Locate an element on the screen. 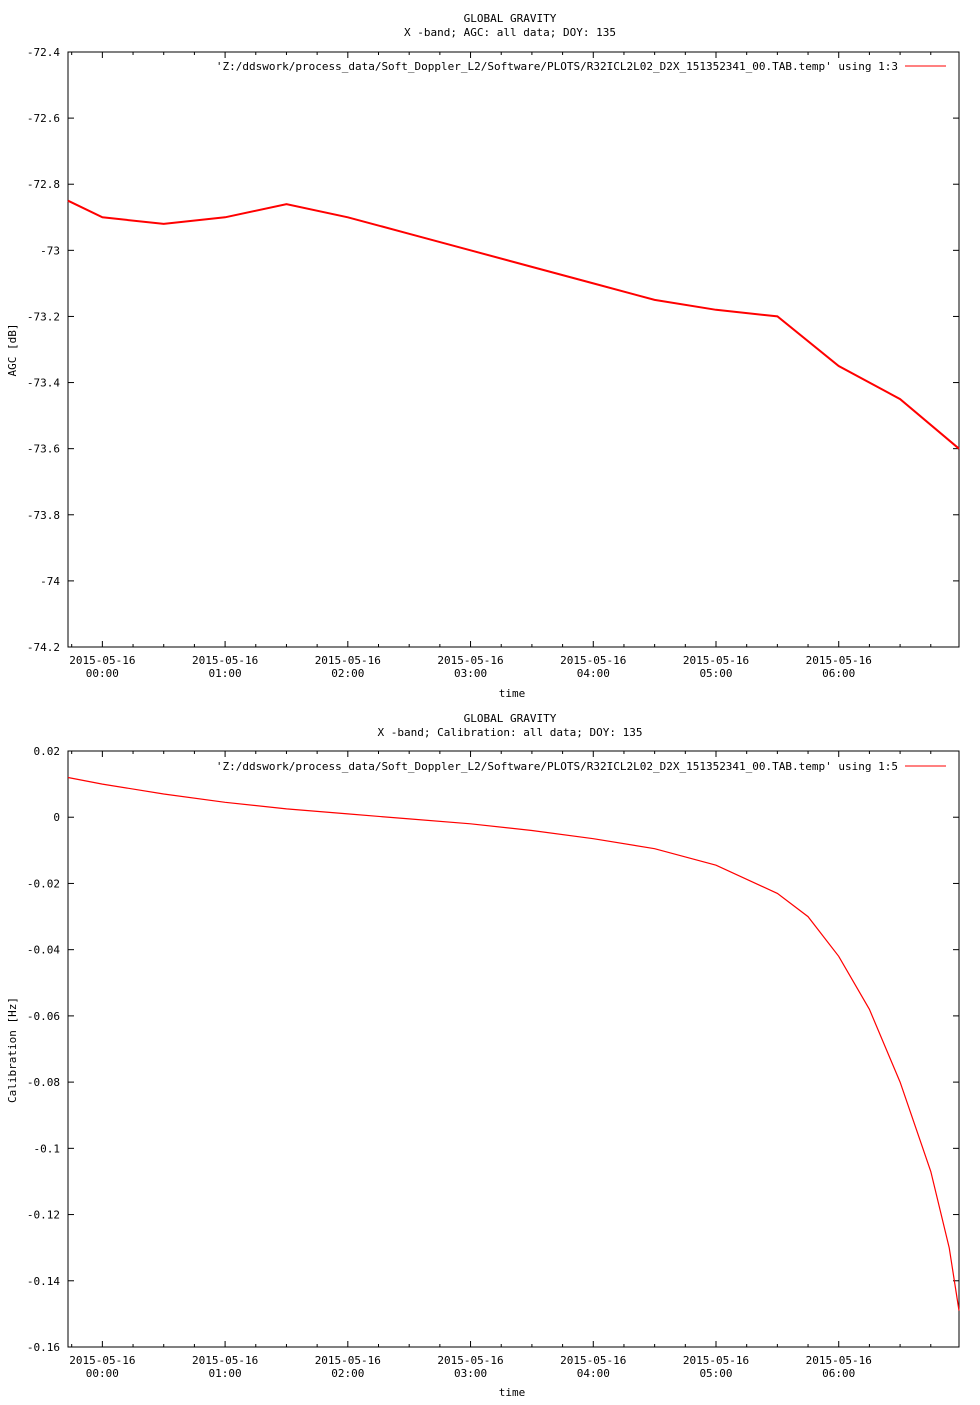 The width and height of the screenshot is (980, 1405). y-tick-label: -74.2 is located at coordinates (43, 647).